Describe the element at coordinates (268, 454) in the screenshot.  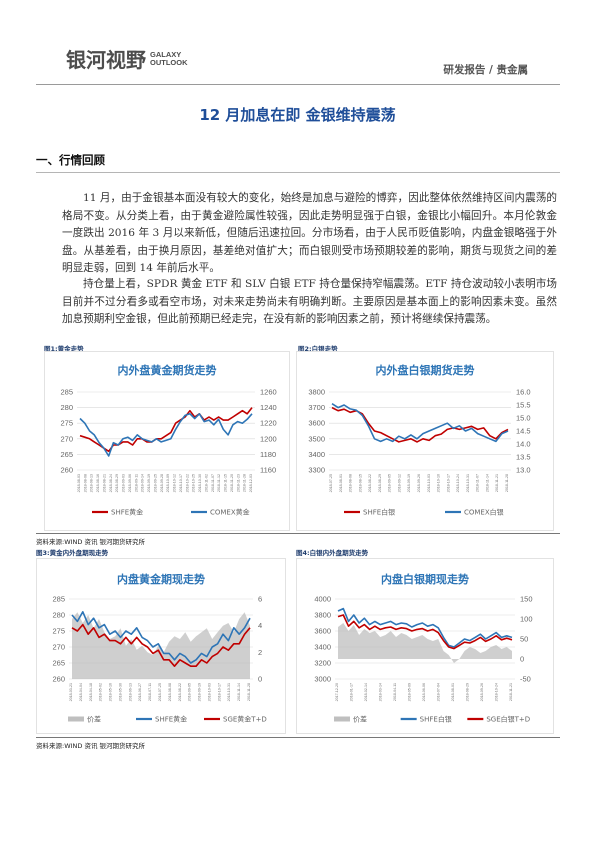
I see `y-right-tick-label: 1180` at that location.